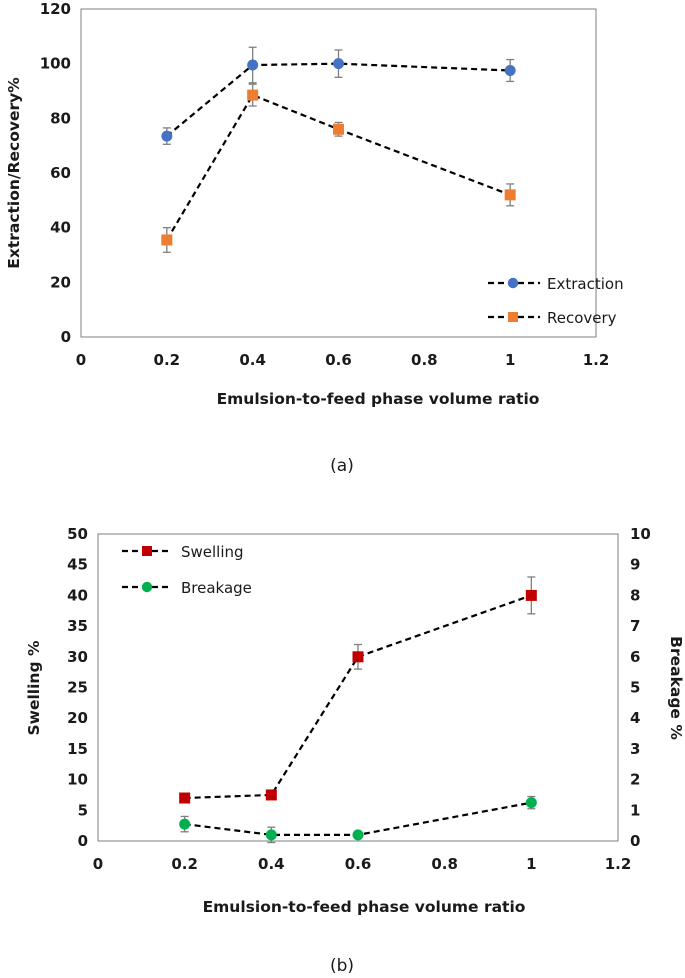  What do you see at coordinates (55, 64) in the screenshot?
I see `y-tick-label: 100` at bounding box center [55, 64].